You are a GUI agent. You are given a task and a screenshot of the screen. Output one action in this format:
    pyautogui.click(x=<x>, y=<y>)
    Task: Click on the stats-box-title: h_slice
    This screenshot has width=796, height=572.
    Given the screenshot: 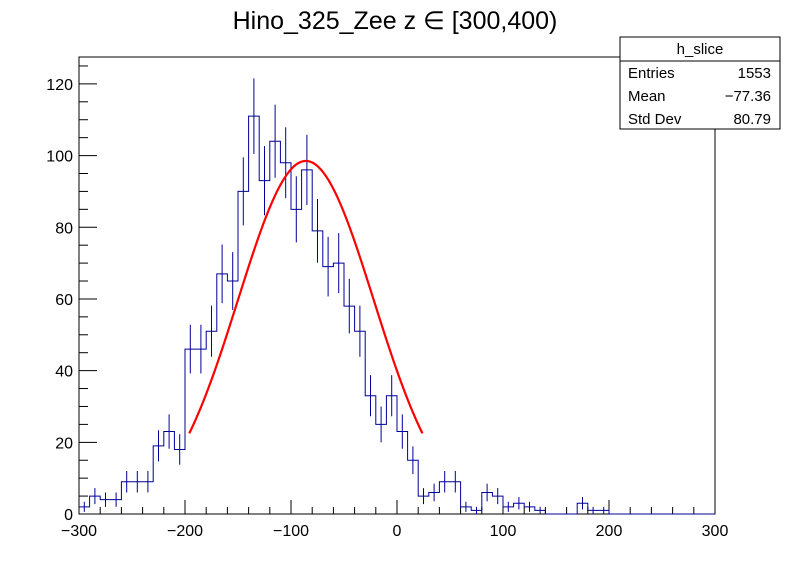 What is the action you would take?
    pyautogui.click(x=700, y=49)
    